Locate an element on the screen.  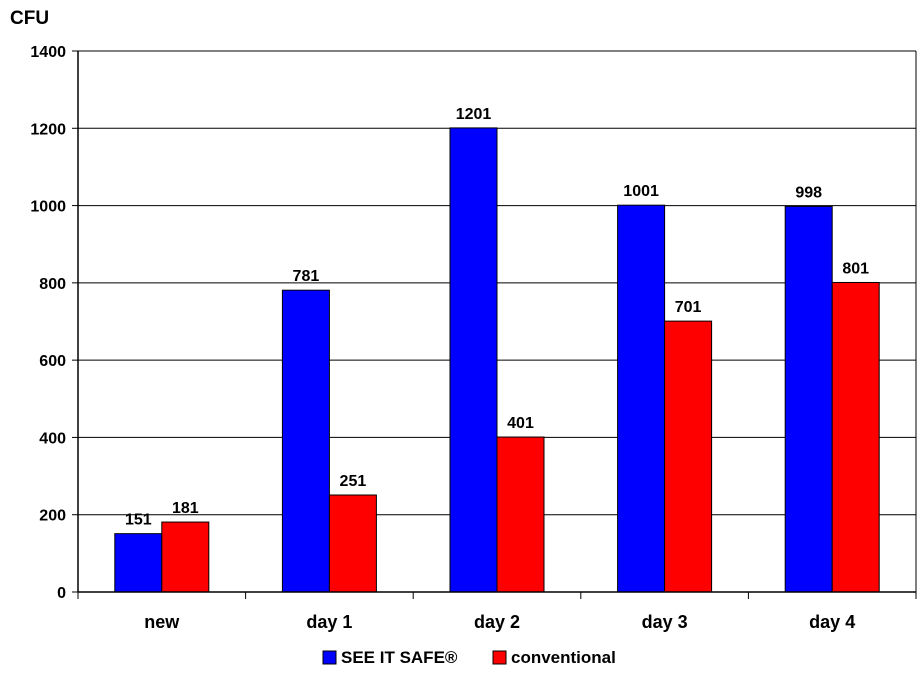
y-tick-label: 0 is located at coordinates (61, 593).